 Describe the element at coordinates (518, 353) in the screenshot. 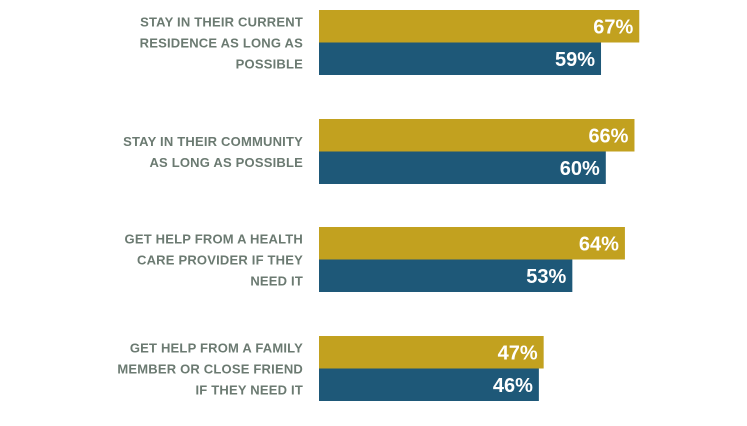

I see `data-label: 47%` at that location.